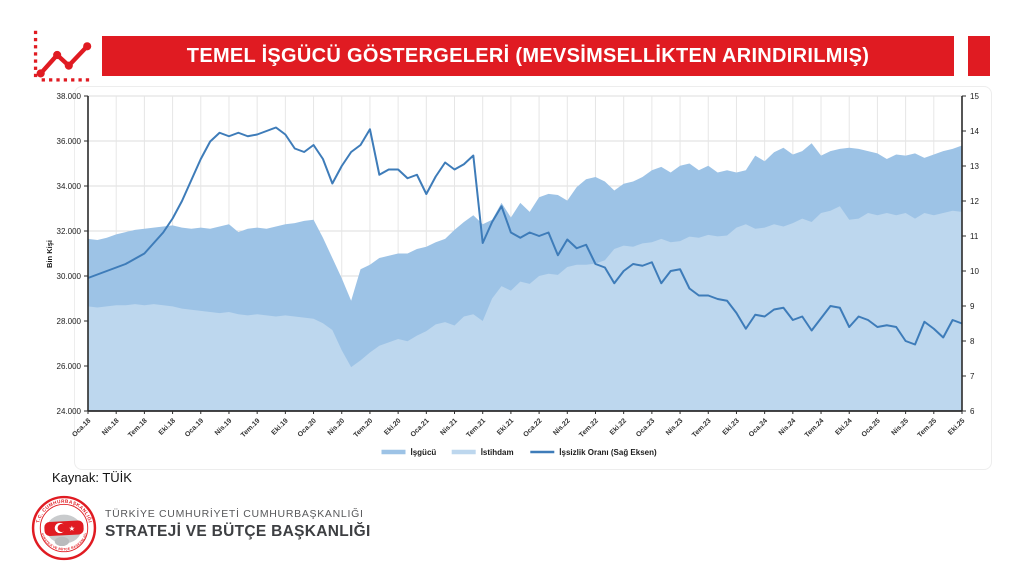 This screenshot has height=576, width=1024. Describe the element at coordinates (928, 428) in the screenshot. I see `svg-text: Tem.25` at that location.